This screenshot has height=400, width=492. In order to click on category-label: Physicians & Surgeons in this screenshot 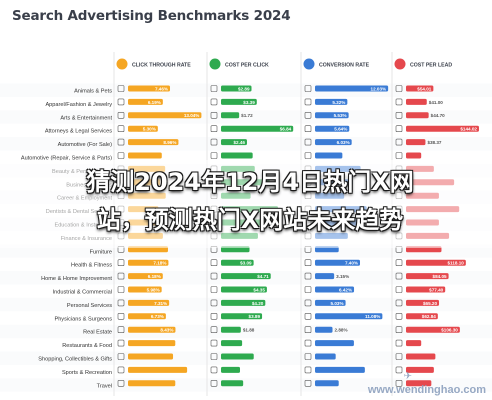, I will do `click(83, 319)`.